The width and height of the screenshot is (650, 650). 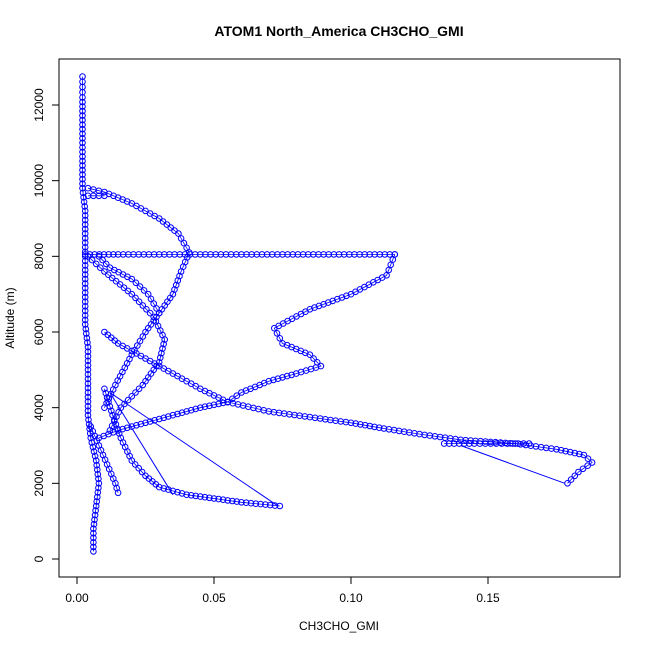 I want to click on y-axis: 0 2000 4000 6000 8000 10000 12000, so click(x=46, y=325).